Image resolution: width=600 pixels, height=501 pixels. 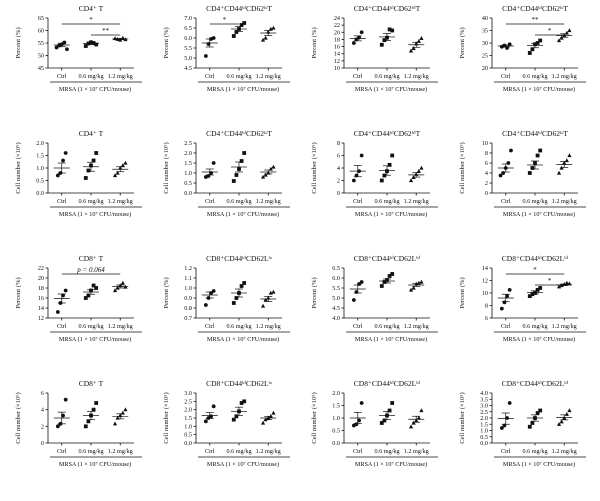 I want to click on y-tick-label: 2.0, so click(x=484, y=418).